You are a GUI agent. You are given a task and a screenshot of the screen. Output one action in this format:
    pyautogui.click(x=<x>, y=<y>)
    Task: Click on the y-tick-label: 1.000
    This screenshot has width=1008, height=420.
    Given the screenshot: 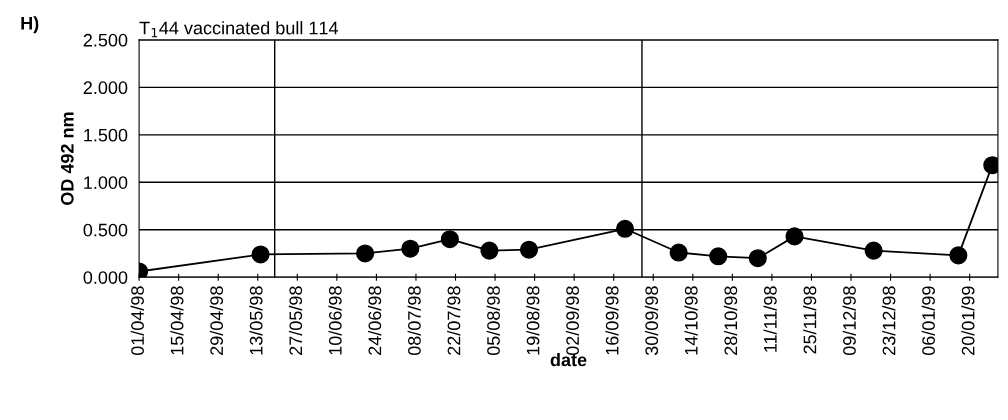 What is the action you would take?
    pyautogui.click(x=106, y=182)
    